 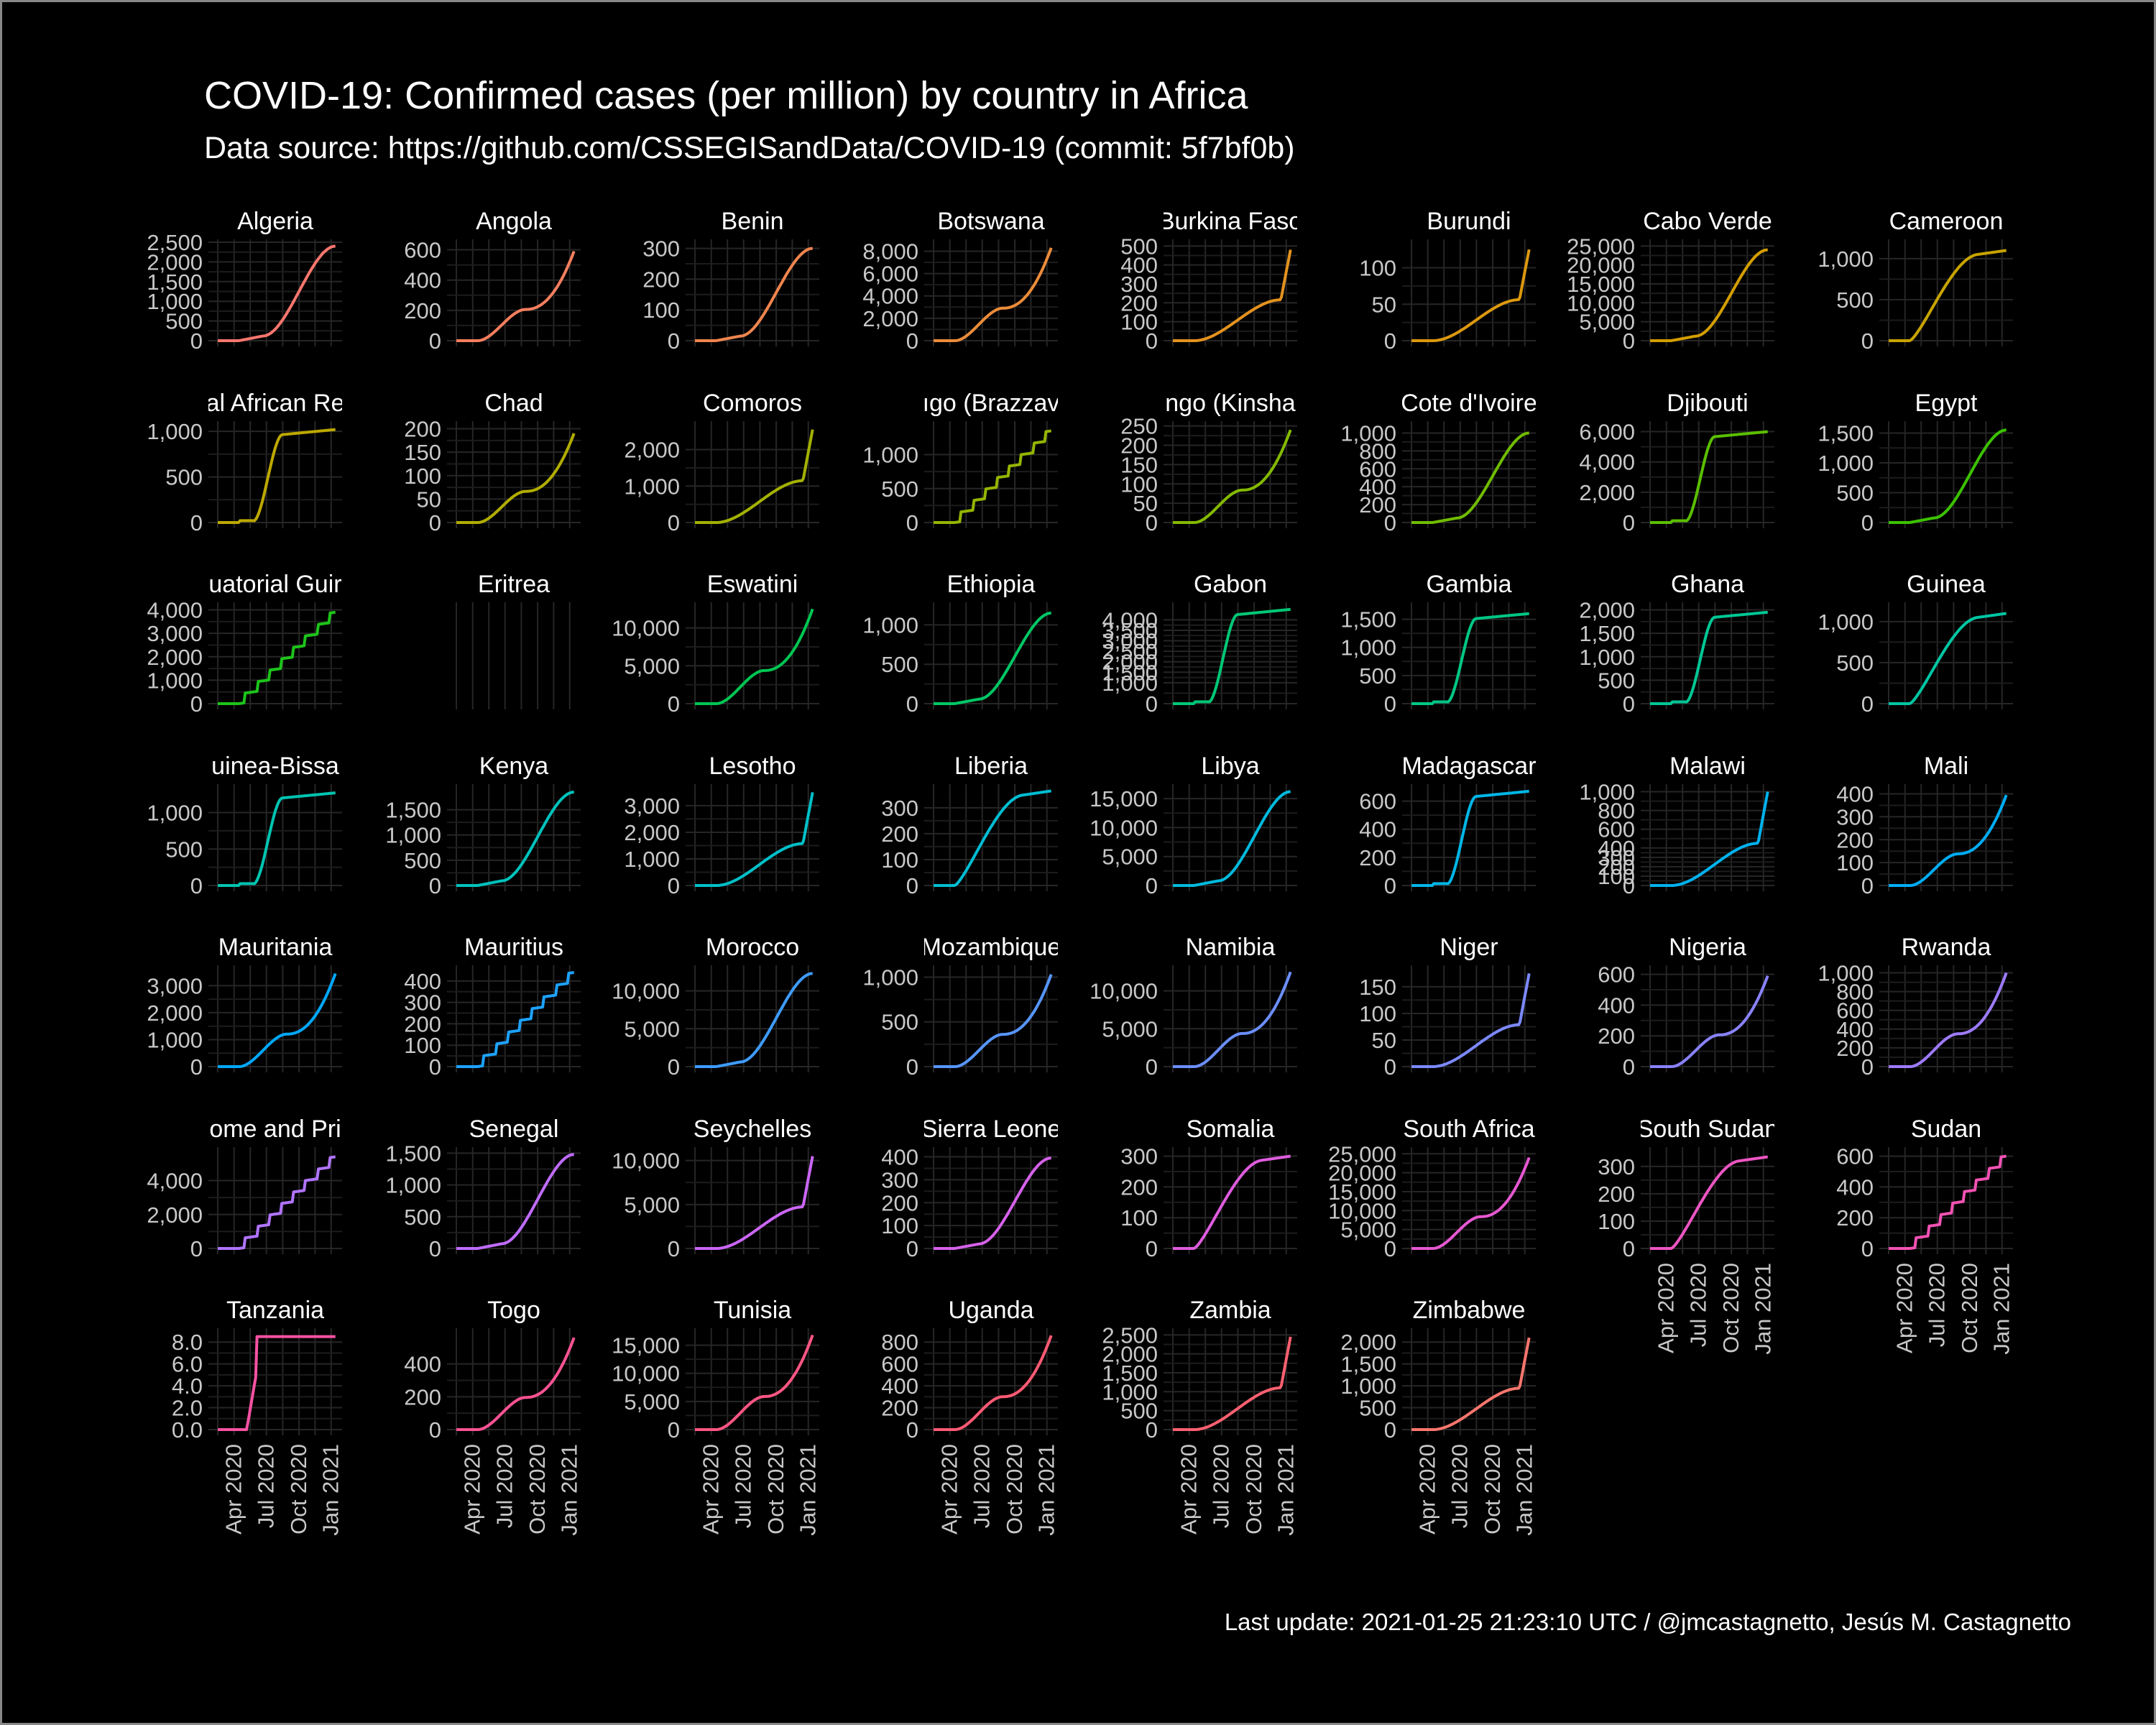 I want to click on facet-title: Burundi, so click(x=1469, y=221).